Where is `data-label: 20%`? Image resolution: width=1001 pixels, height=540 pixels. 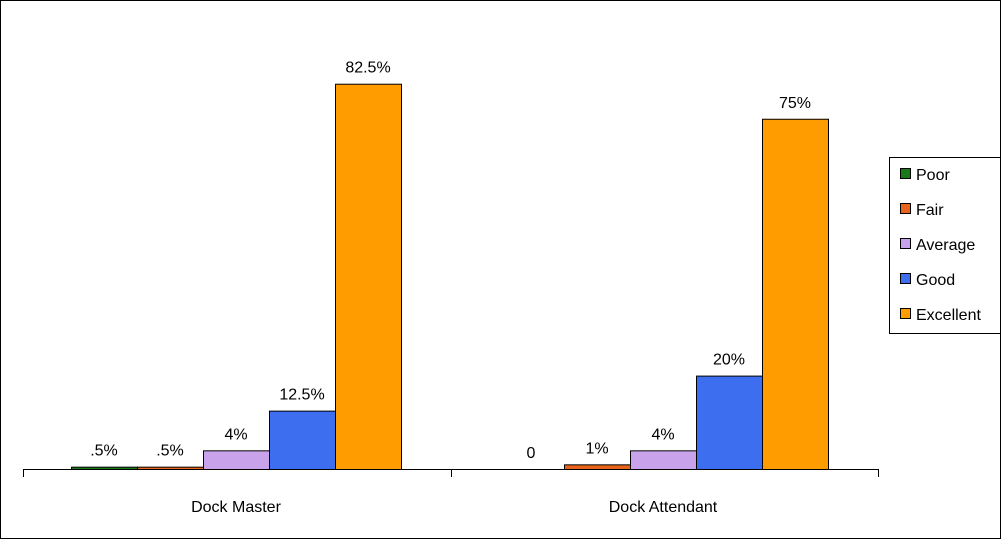
data-label: 20% is located at coordinates (729, 360).